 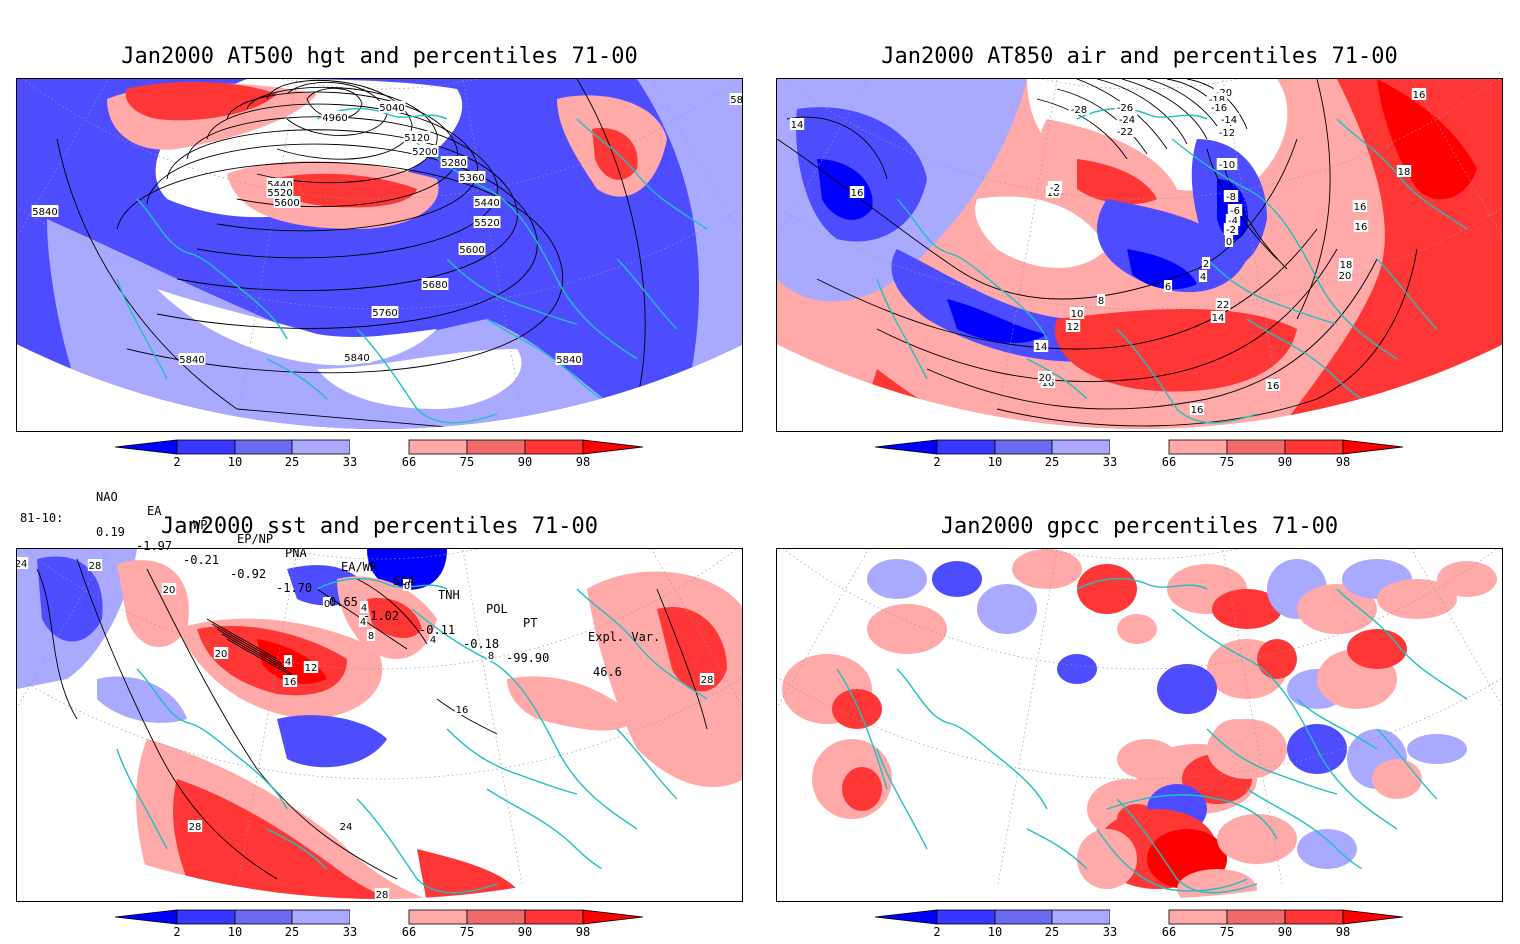 I want to click on contour-label: 5200, so click(x=424, y=152).